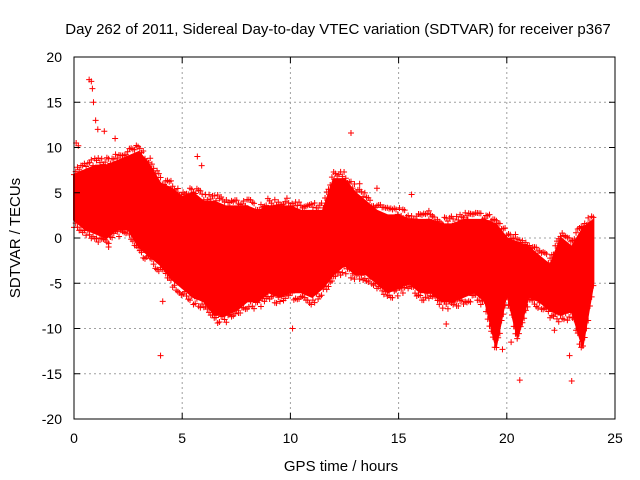 This screenshot has height=480, width=640. What do you see at coordinates (507, 438) in the screenshot?
I see `x-tick-label: 20` at bounding box center [507, 438].